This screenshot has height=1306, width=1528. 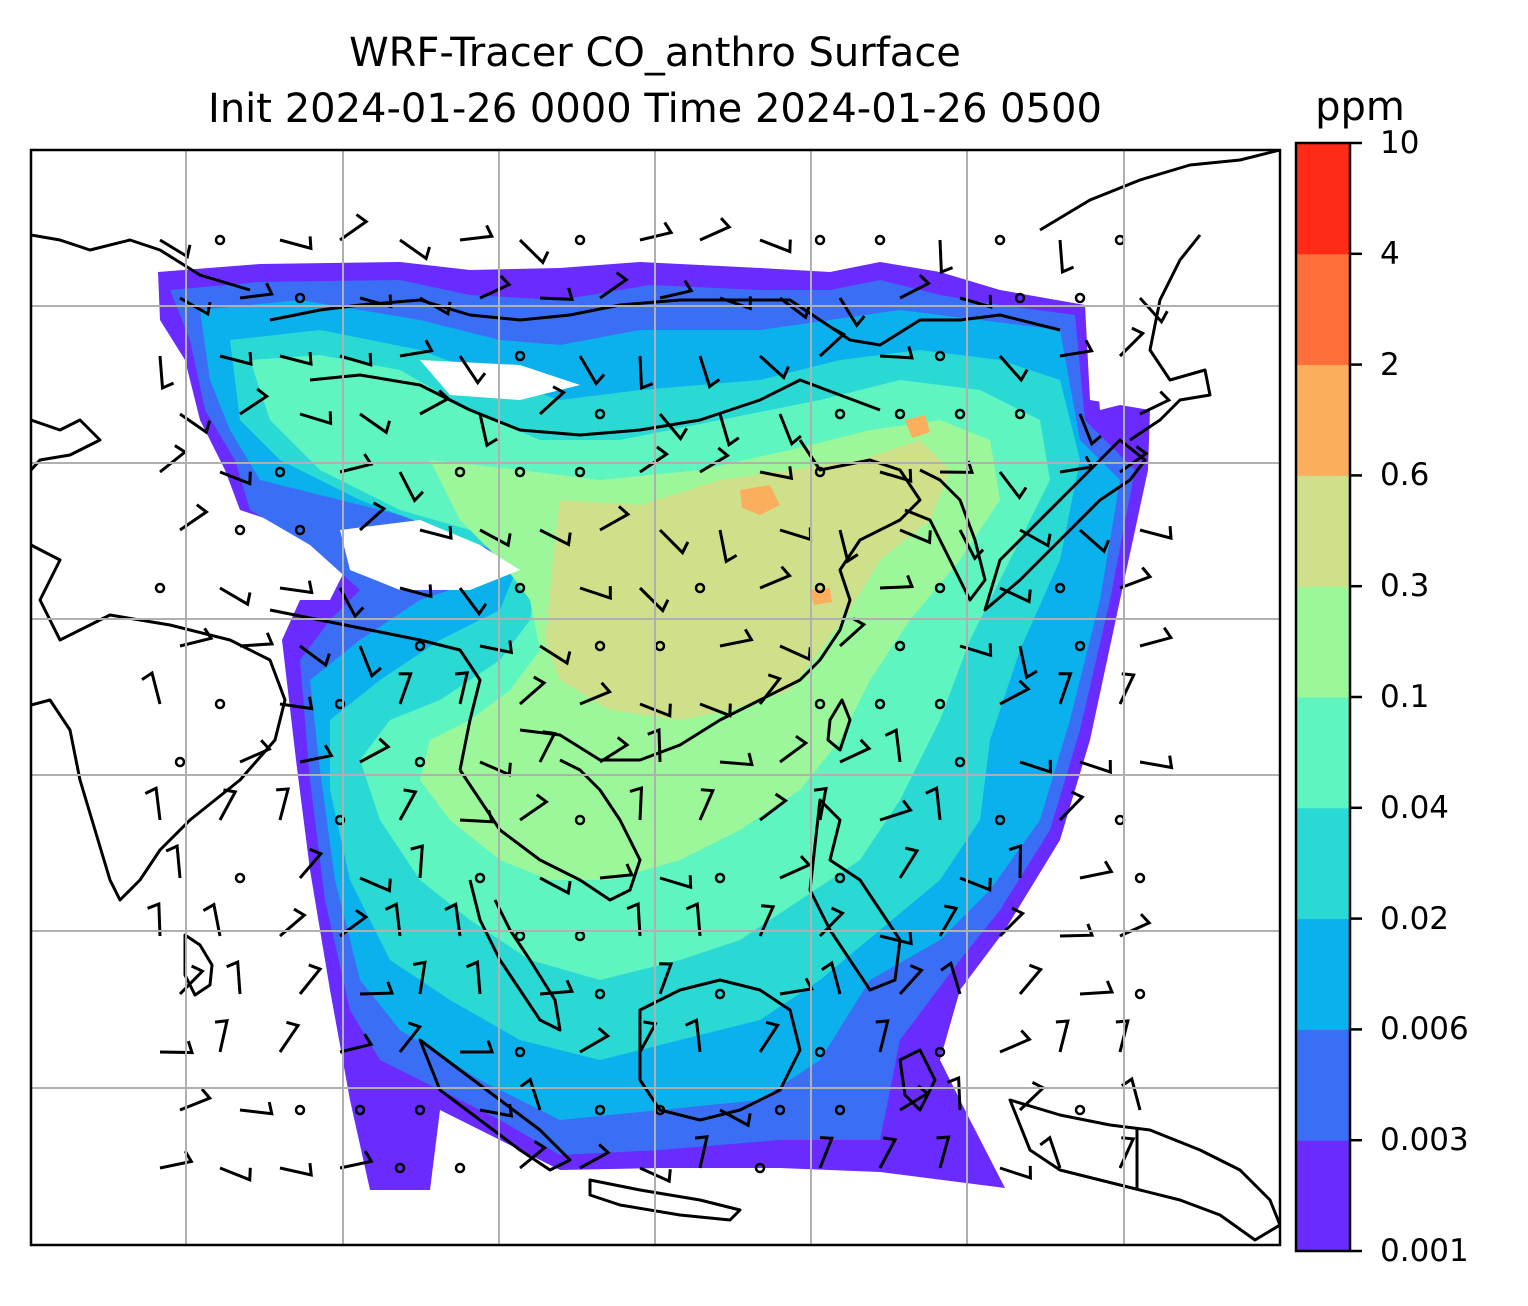 What do you see at coordinates (1360, 107) in the screenshot?
I see `colorbar-unit-label: ppm` at bounding box center [1360, 107].